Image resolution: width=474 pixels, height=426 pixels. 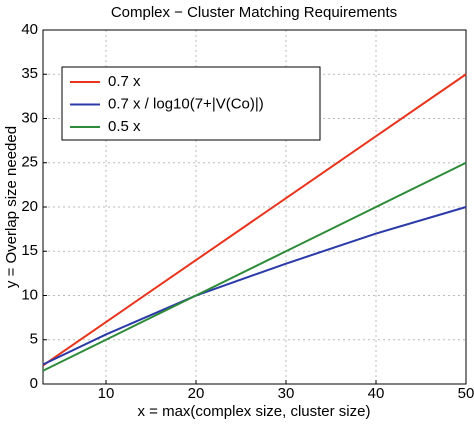 I want to click on x-tick-label: 30, so click(x=286, y=393).